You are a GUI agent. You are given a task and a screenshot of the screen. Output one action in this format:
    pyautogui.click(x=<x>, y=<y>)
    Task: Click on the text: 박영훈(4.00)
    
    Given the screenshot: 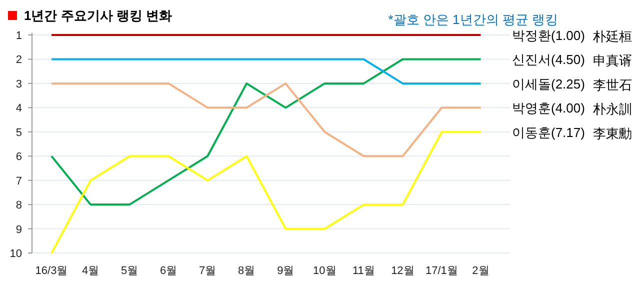 What is the action you would take?
    pyautogui.click(x=548, y=108)
    